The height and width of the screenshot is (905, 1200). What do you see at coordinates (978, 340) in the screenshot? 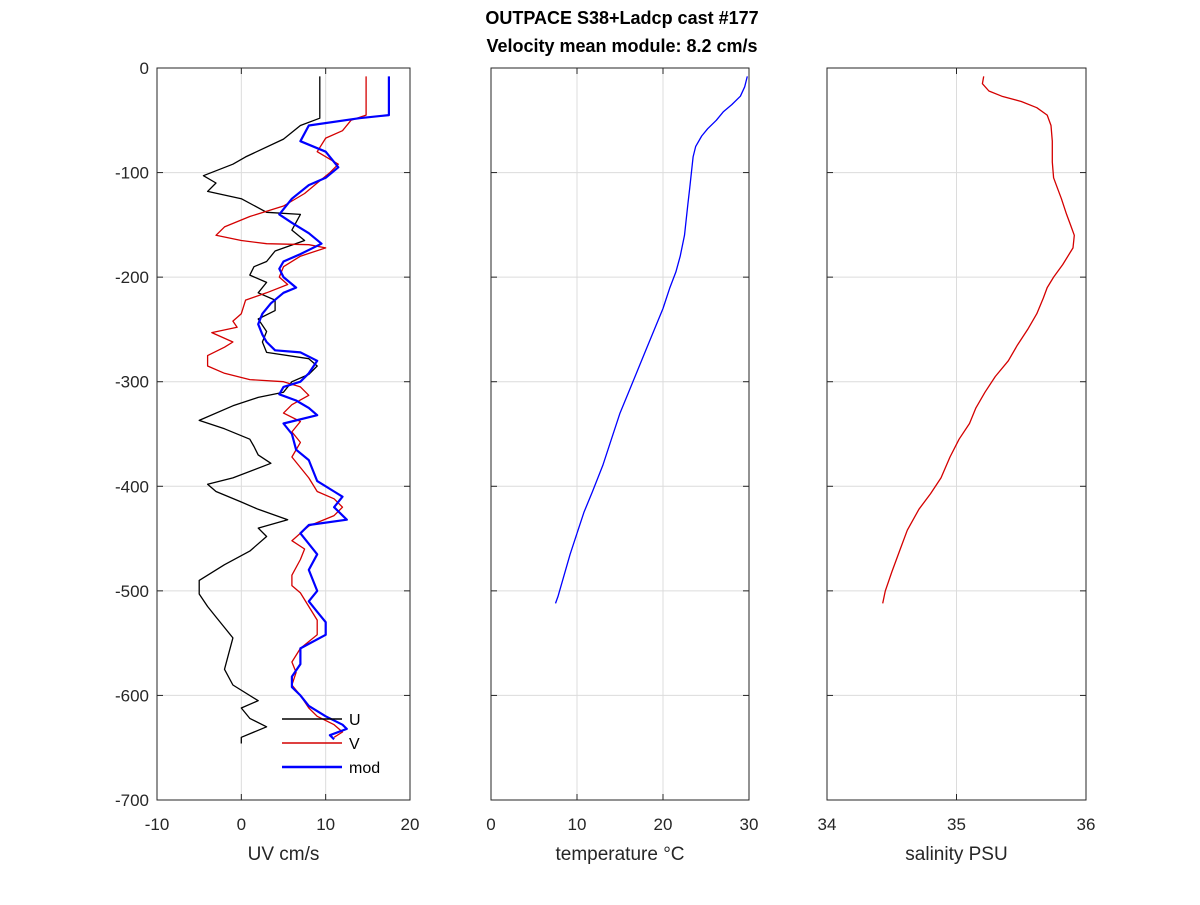
I see `series-line-panel3` at bounding box center [978, 340].